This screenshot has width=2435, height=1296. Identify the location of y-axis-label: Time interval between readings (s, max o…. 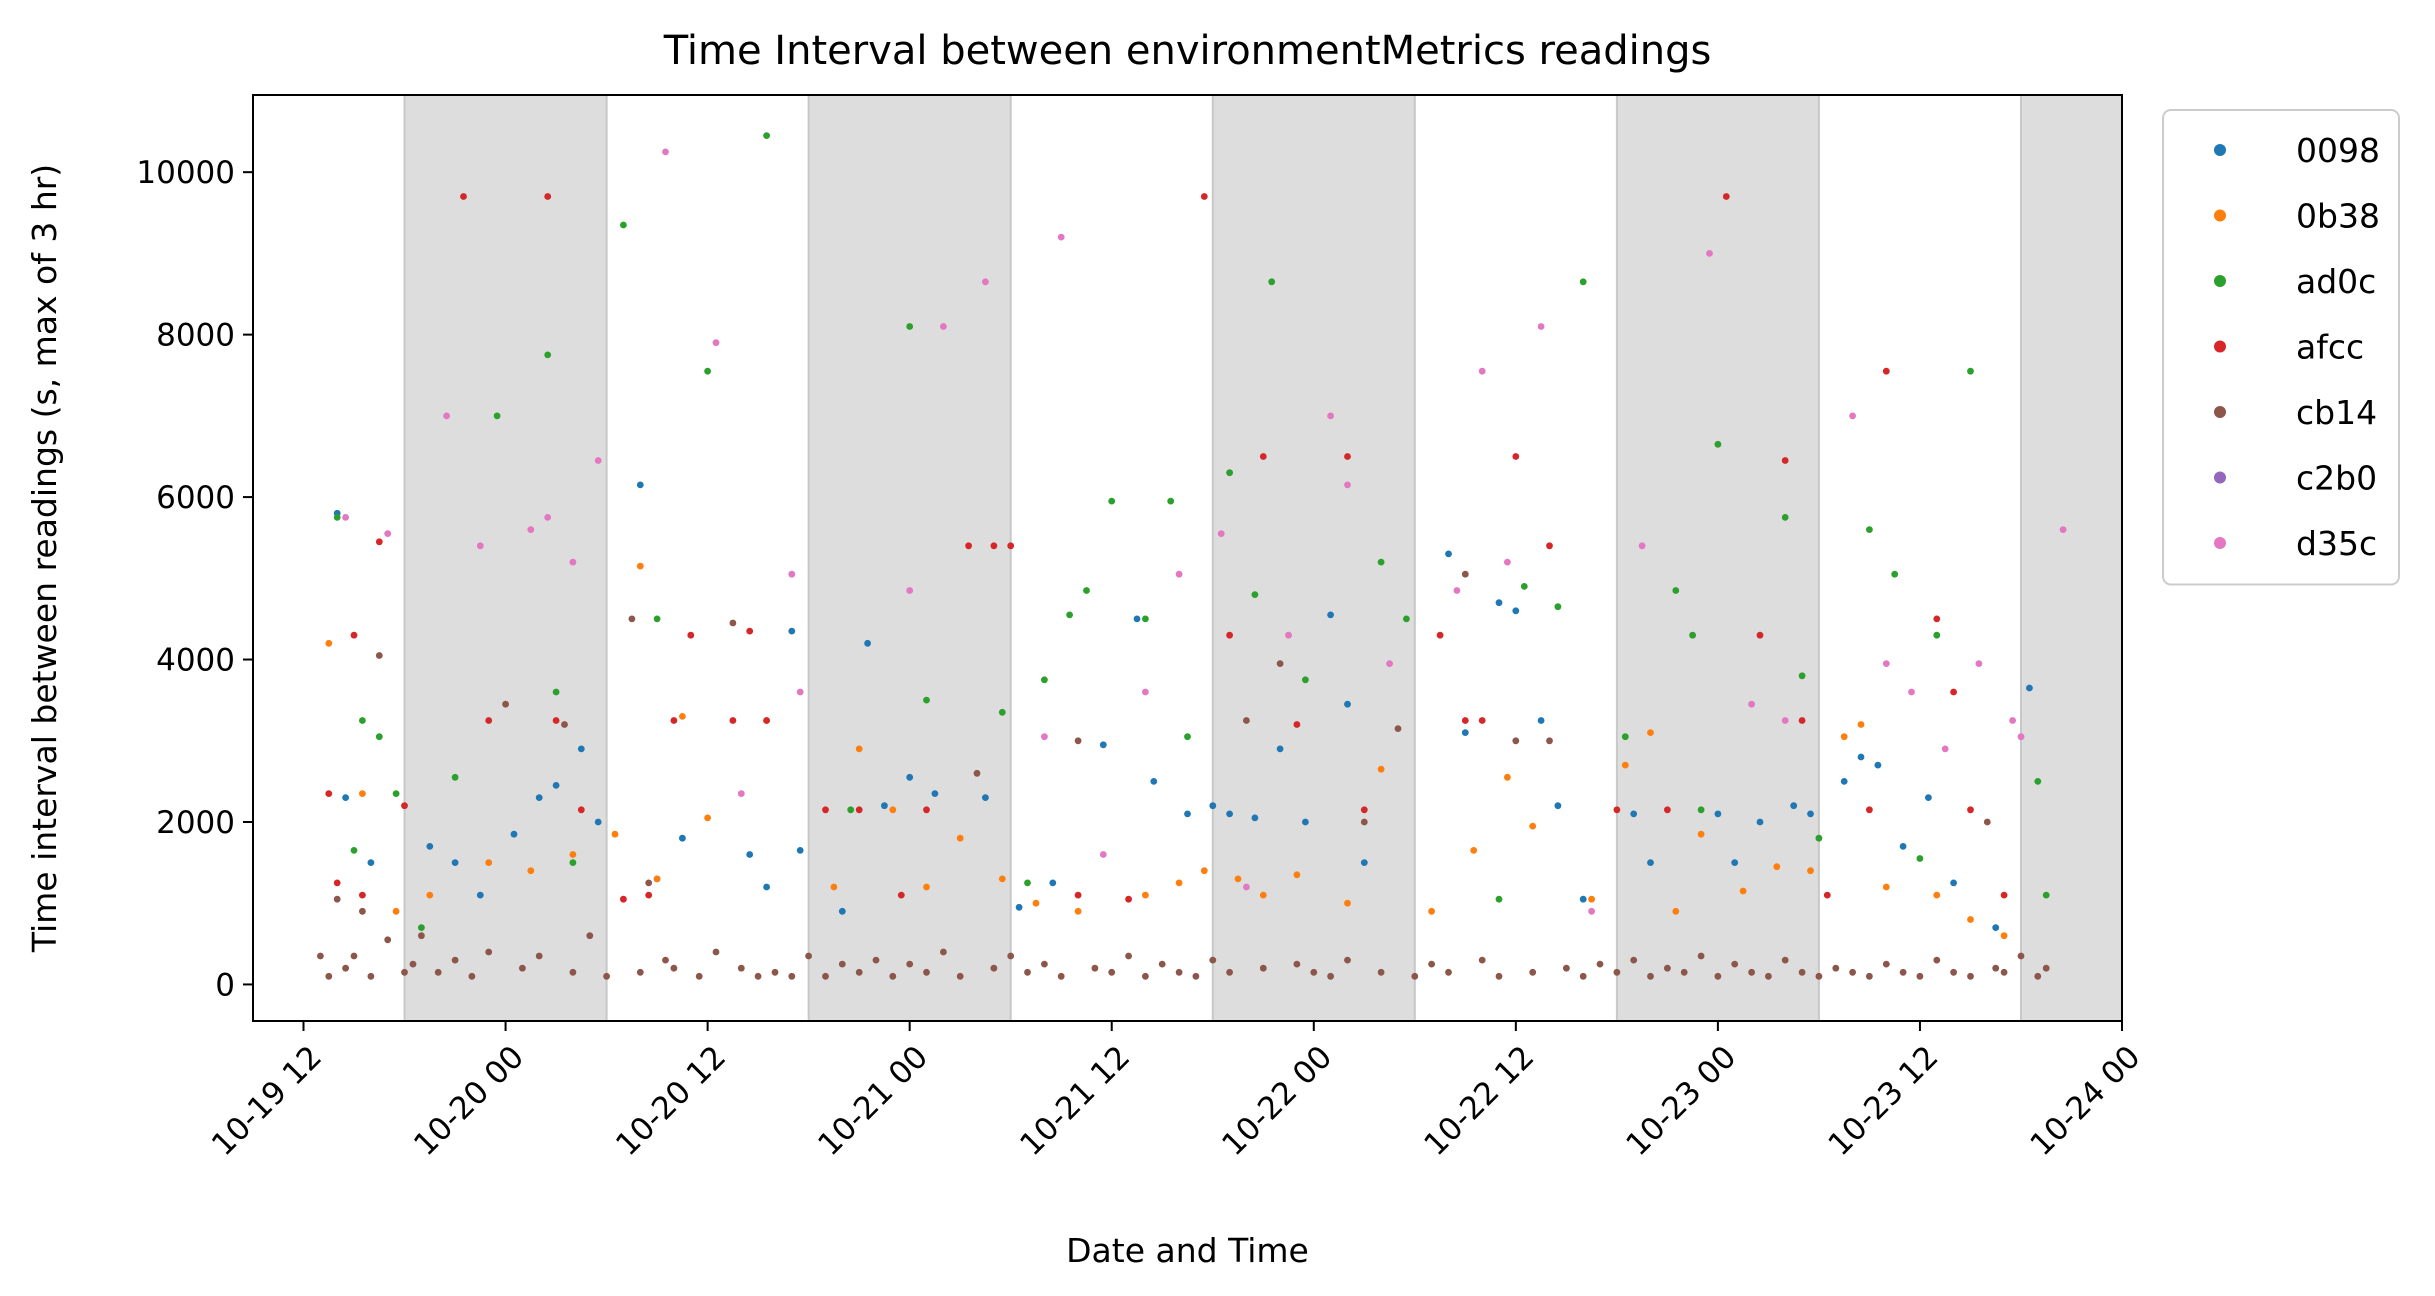
(44, 558).